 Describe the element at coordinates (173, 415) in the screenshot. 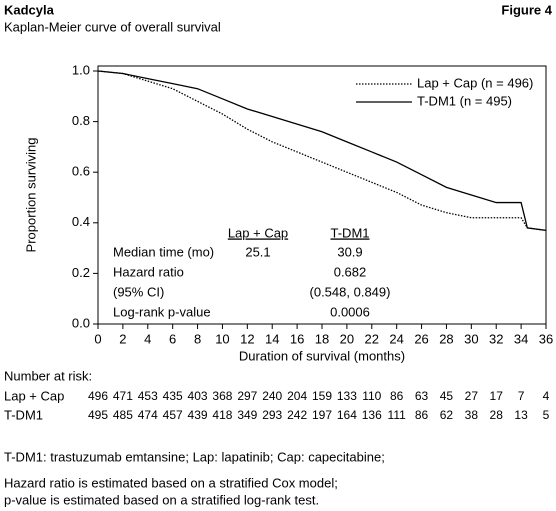

I see `at-risk-count: 457` at that location.